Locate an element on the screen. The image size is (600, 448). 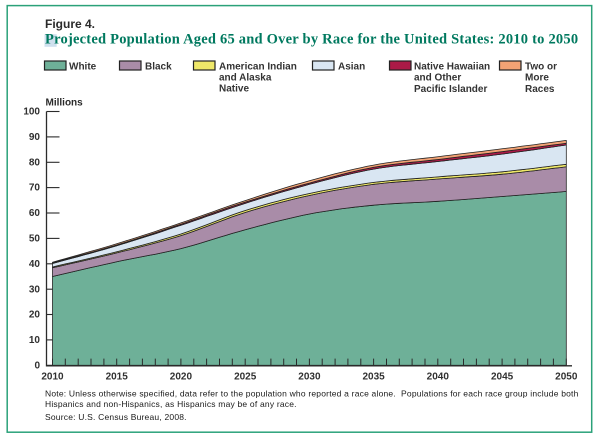
svg-text: 2030 is located at coordinates (309, 377).